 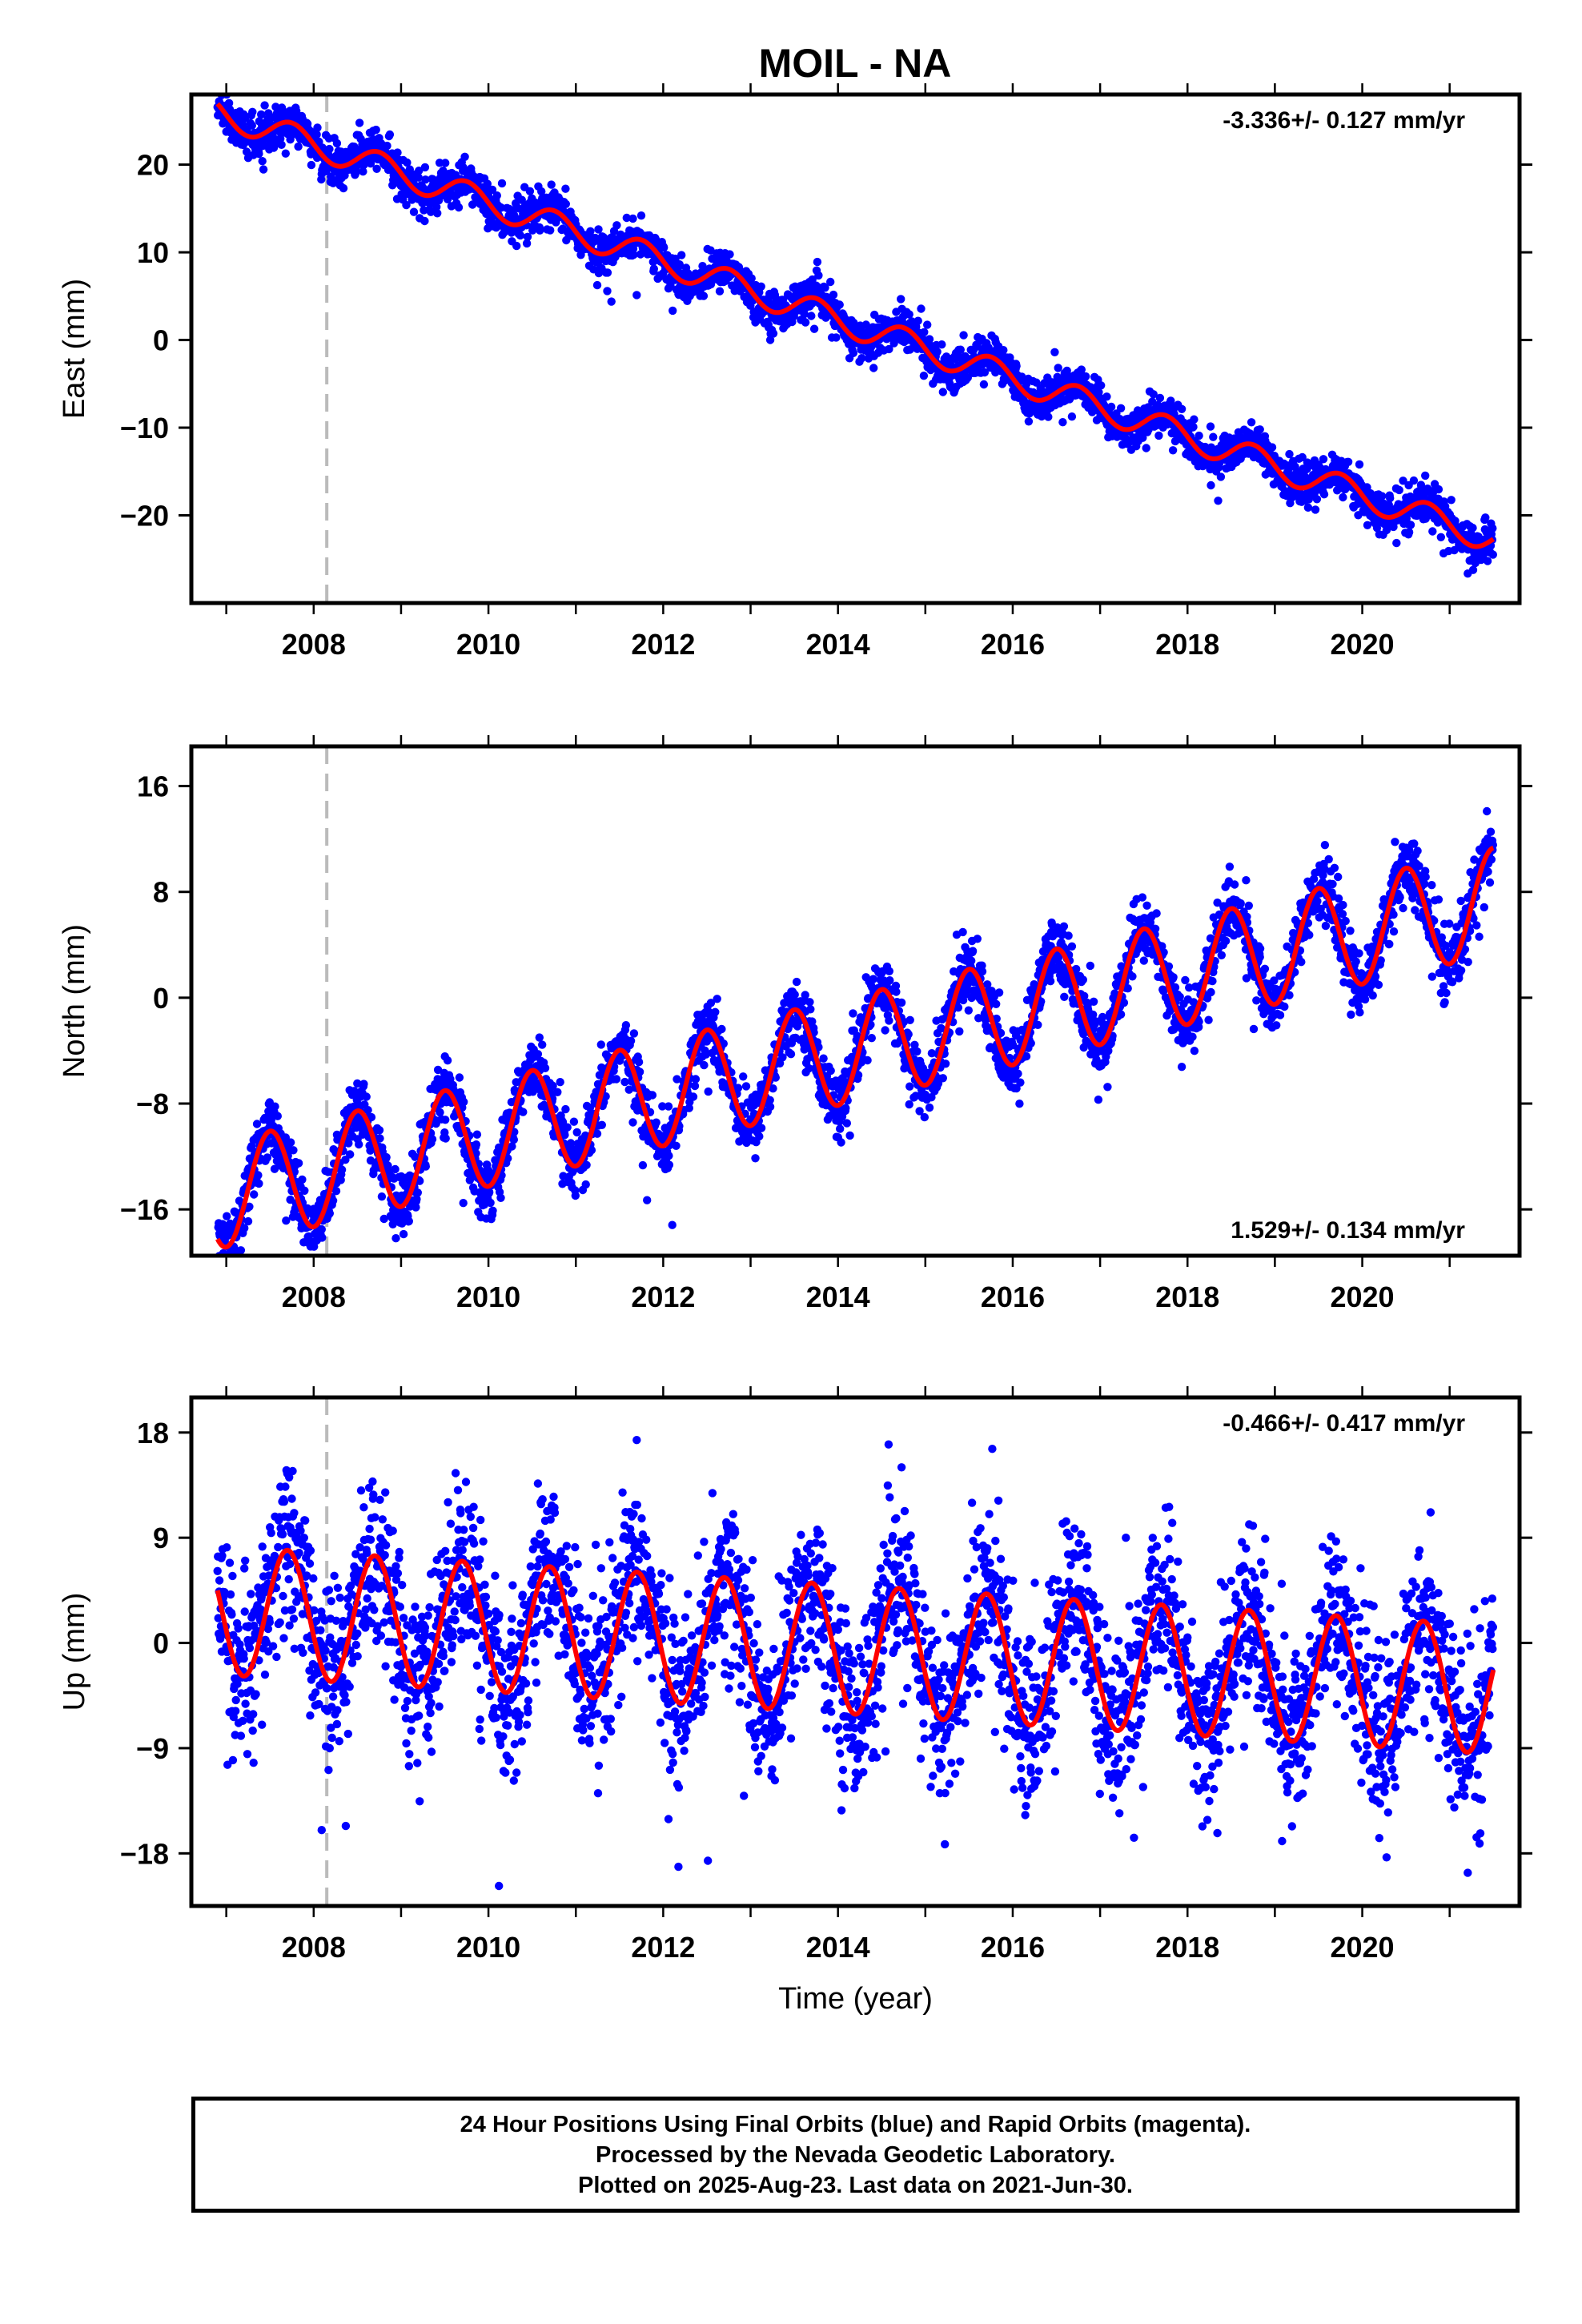 What do you see at coordinates (144, 428) in the screenshot?
I see `y-tick-label: −10` at bounding box center [144, 428].